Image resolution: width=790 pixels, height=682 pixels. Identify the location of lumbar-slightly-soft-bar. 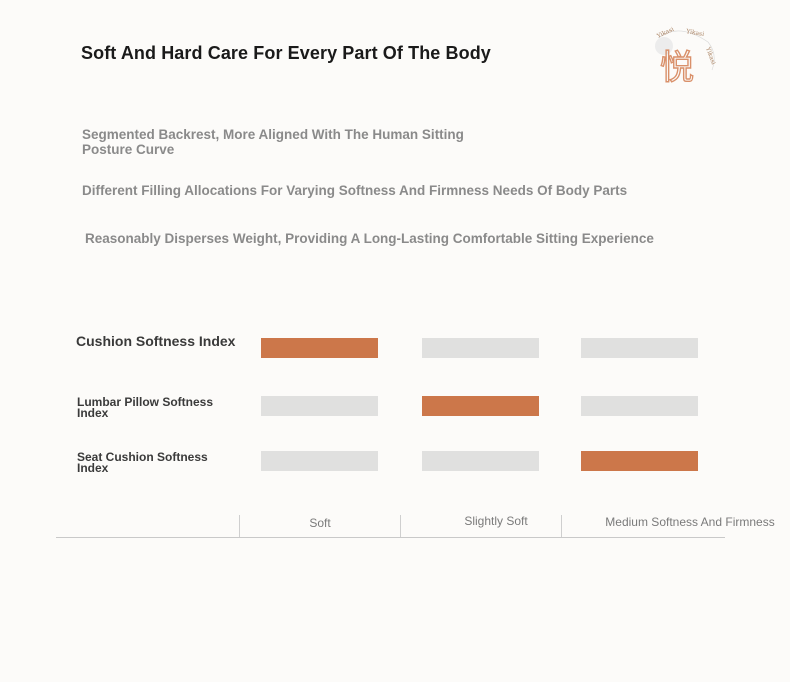
(480, 406).